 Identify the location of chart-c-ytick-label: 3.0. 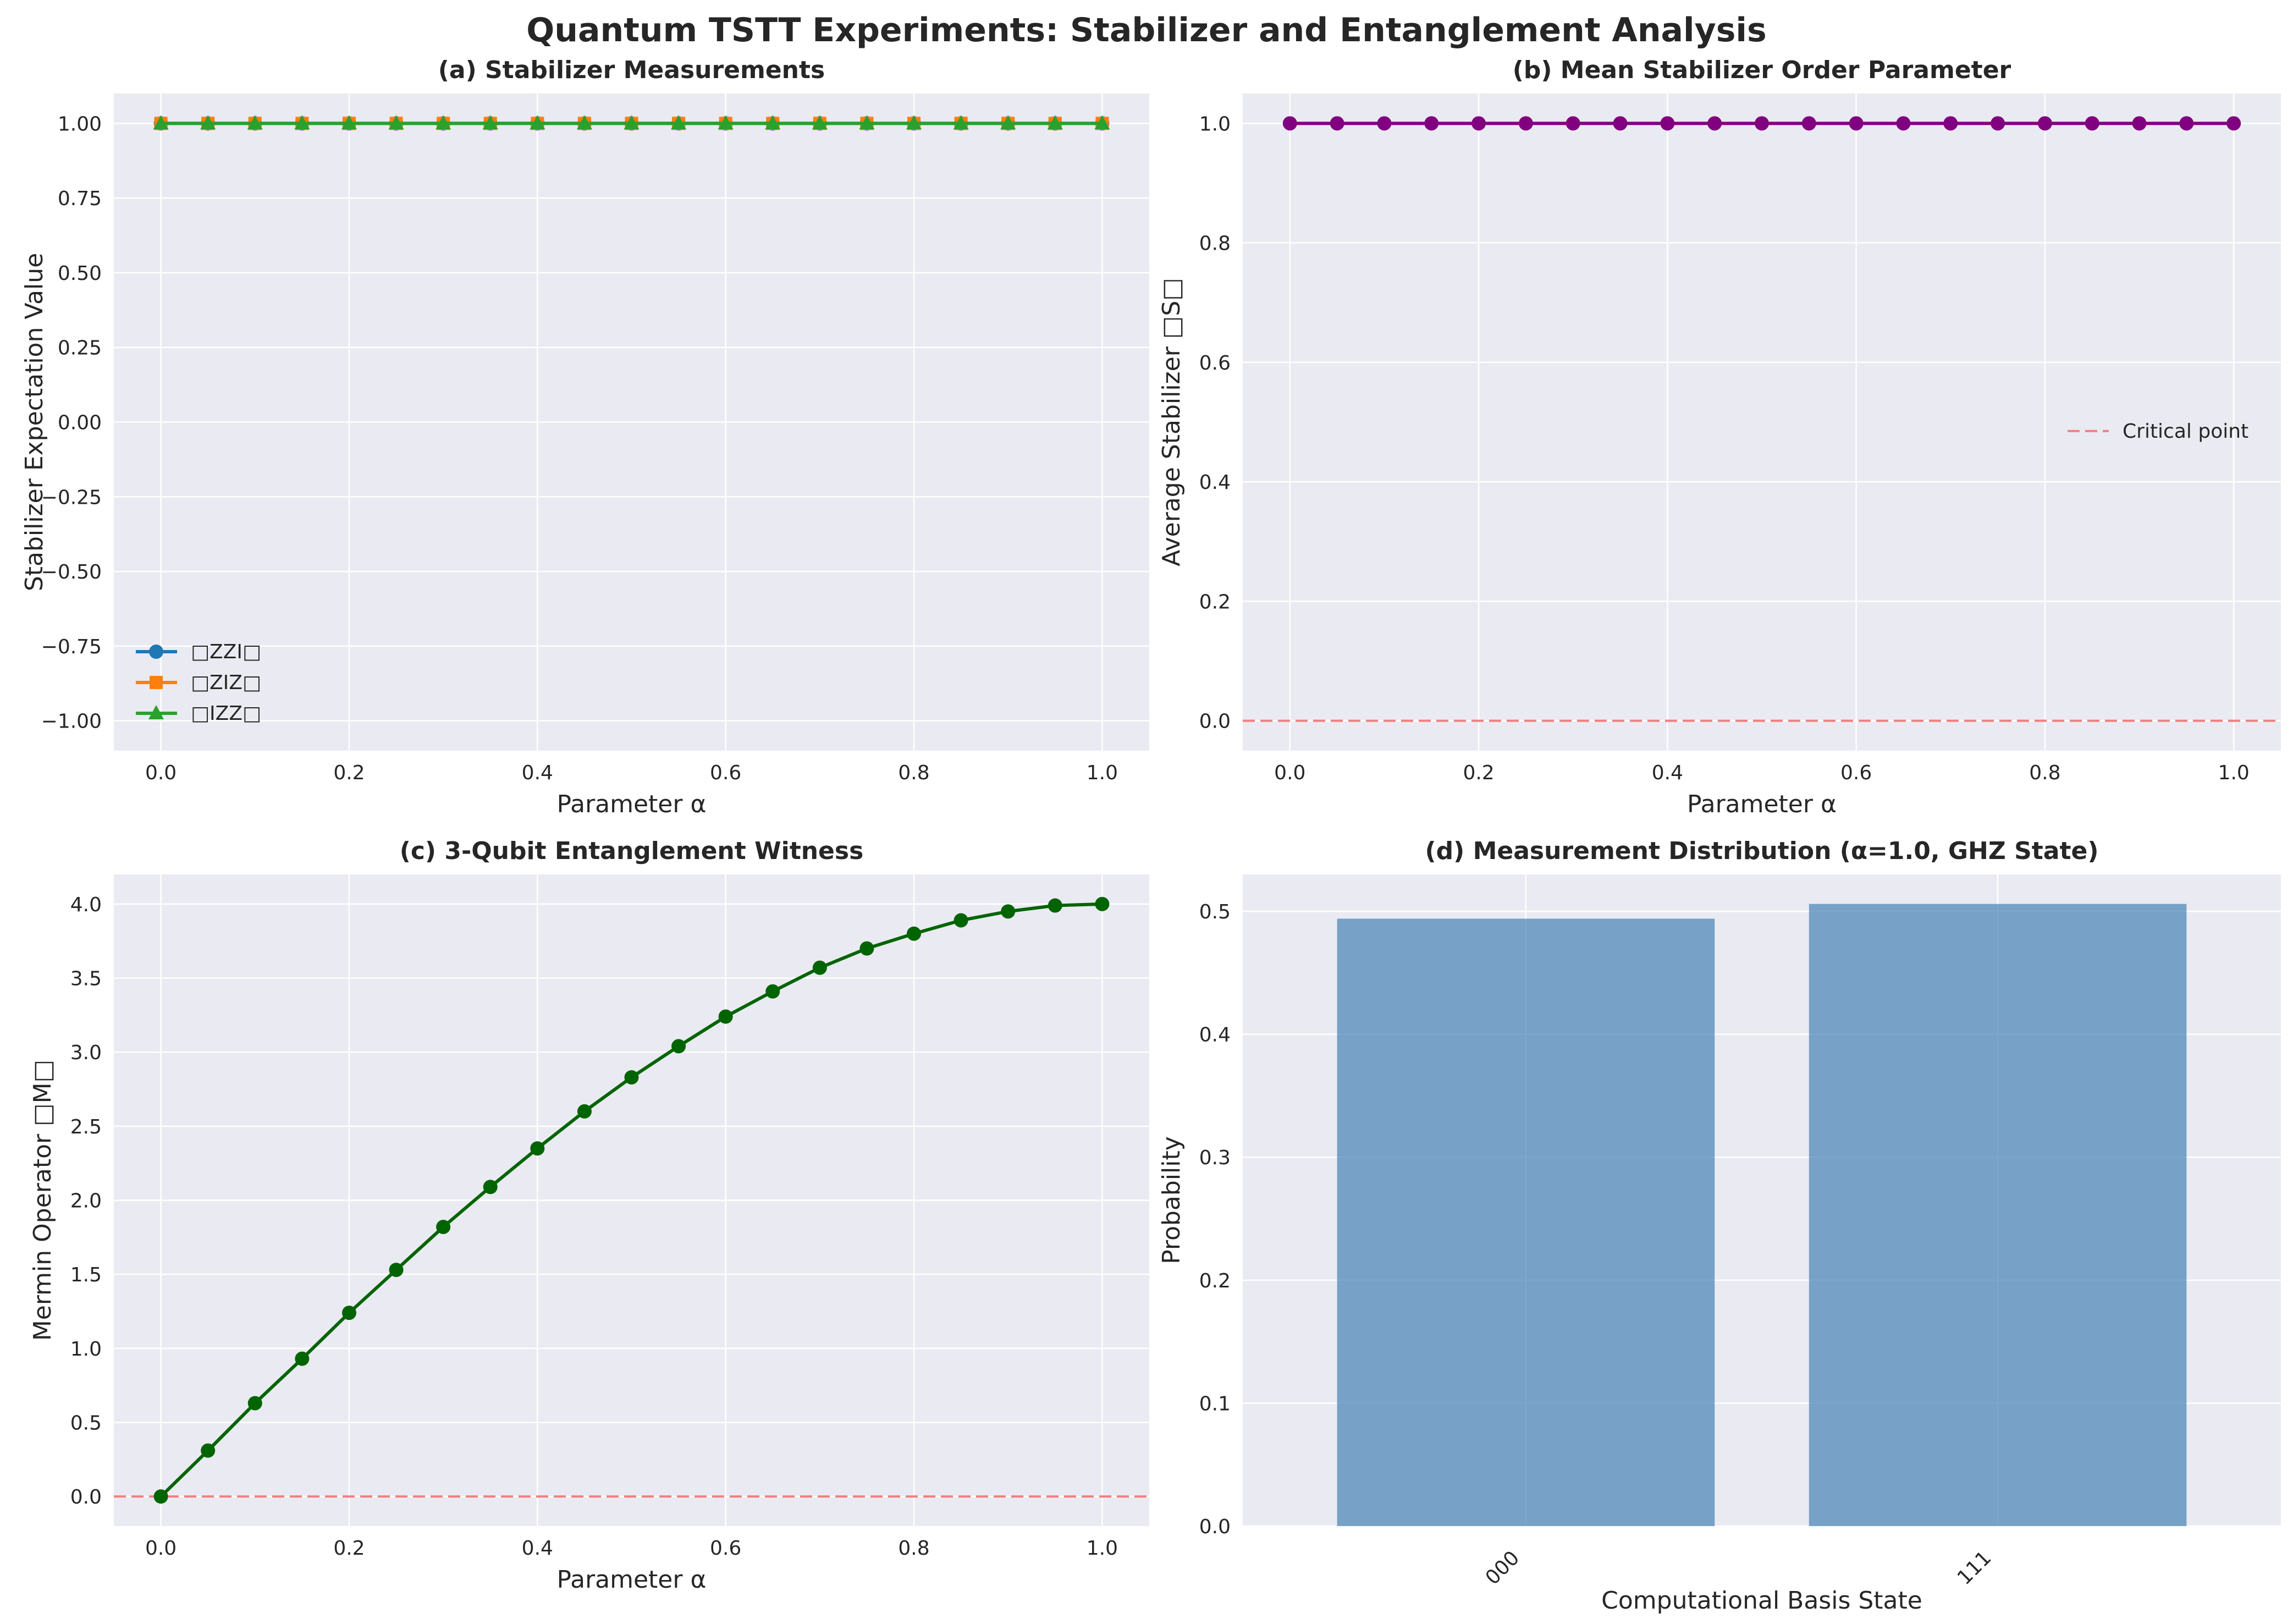
(86, 1053).